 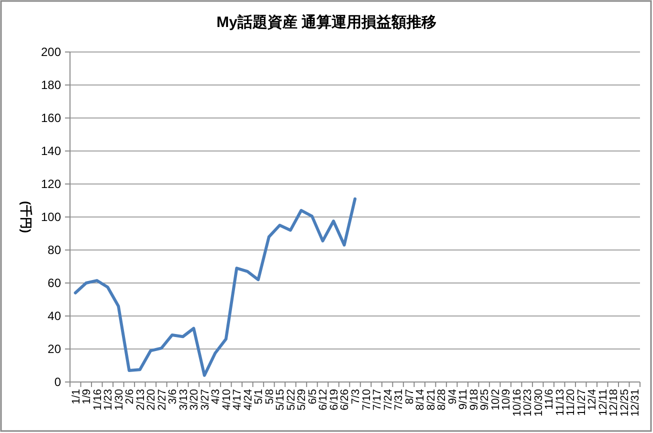 I want to click on x-tick-label: 9/25, so click(x=485, y=399).